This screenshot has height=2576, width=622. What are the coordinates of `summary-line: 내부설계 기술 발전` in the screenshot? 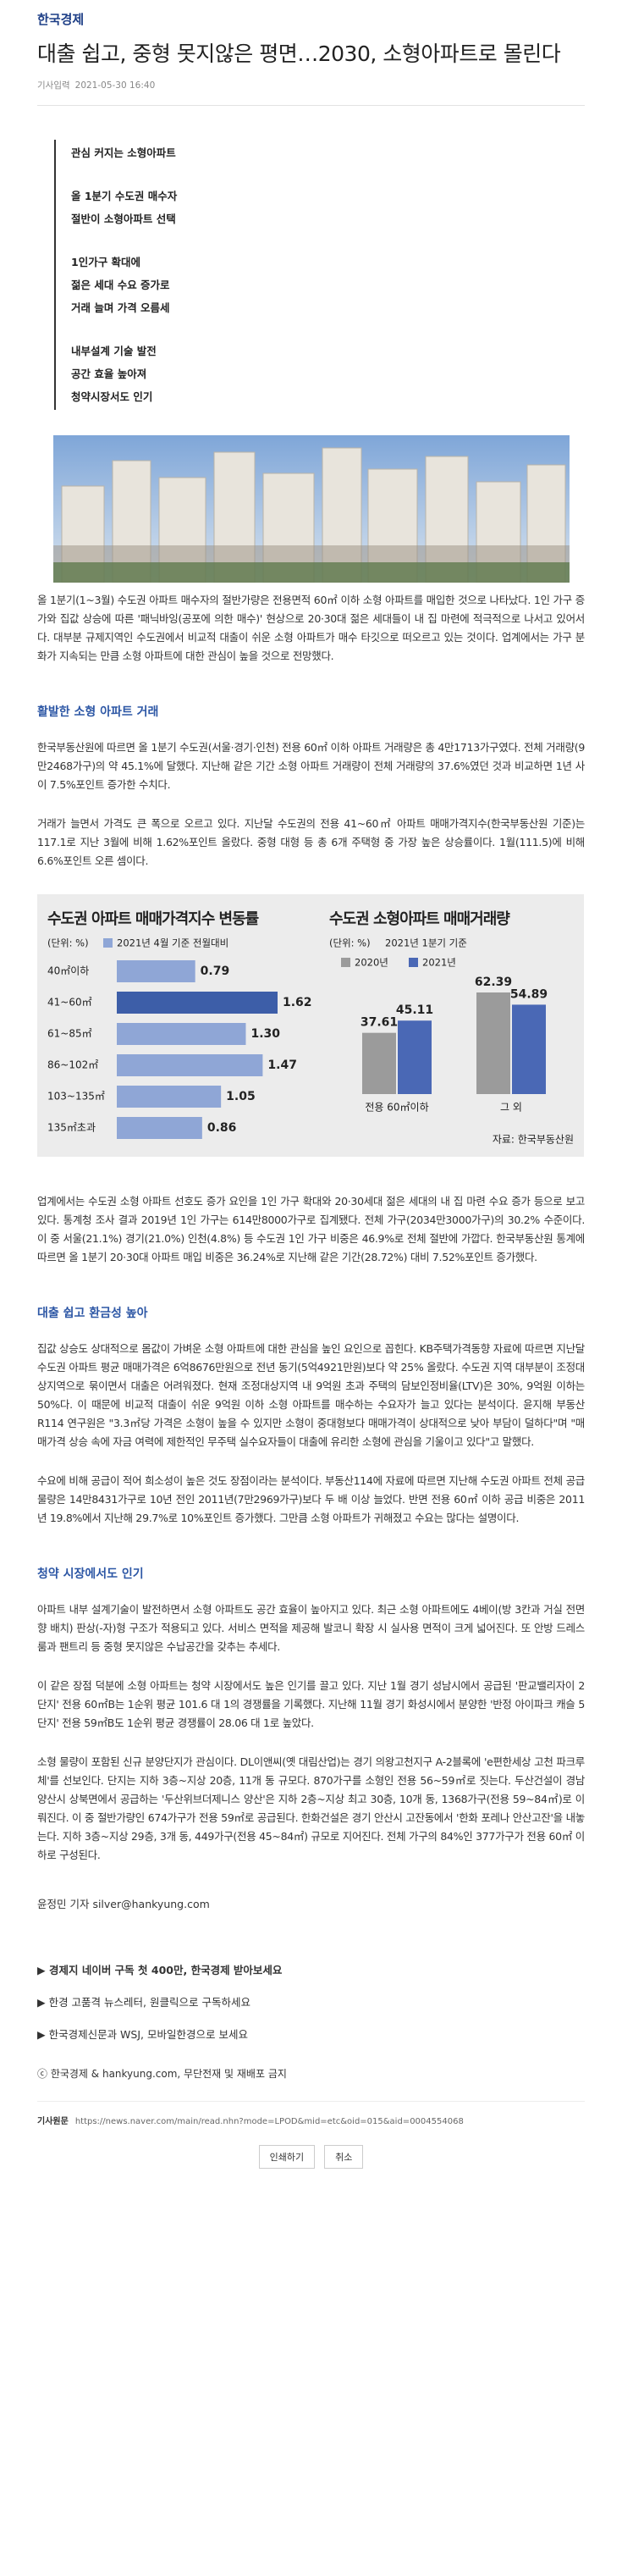 It's located at (114, 351).